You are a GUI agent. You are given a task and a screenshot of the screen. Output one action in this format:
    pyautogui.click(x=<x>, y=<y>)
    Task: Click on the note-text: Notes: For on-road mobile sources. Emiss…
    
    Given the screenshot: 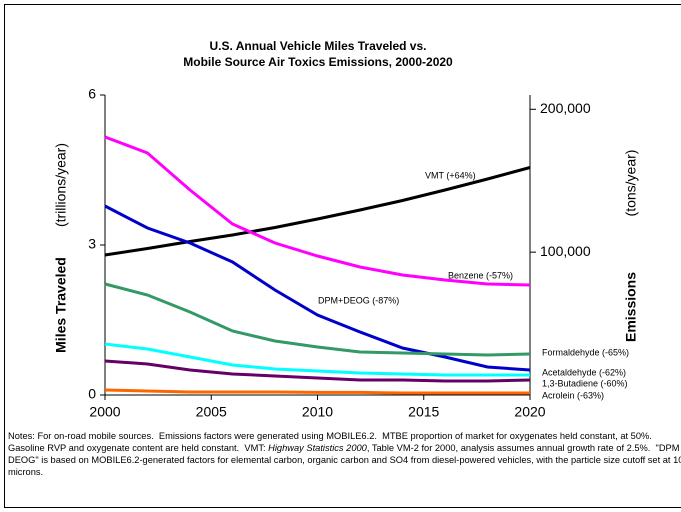 What is the action you would take?
    pyautogui.click(x=333, y=442)
    